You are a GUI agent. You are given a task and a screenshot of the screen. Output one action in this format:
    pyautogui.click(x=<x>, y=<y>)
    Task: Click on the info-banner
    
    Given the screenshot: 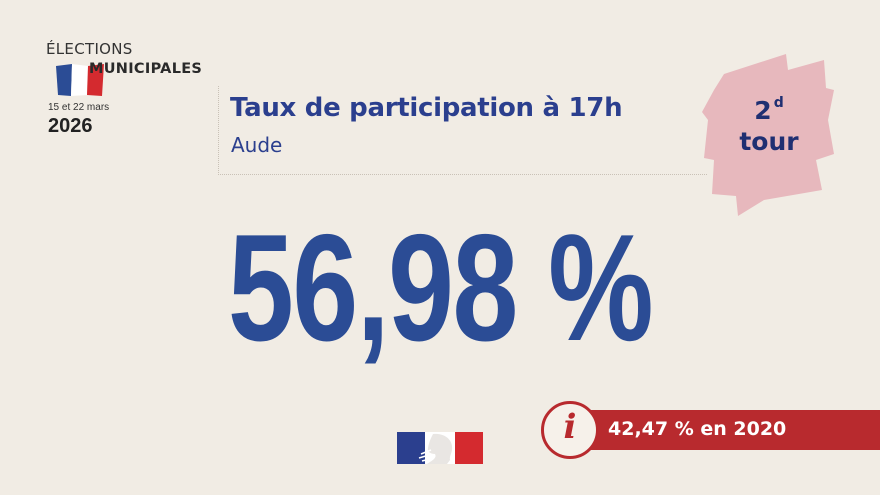 What is the action you would take?
    pyautogui.click(x=726, y=430)
    